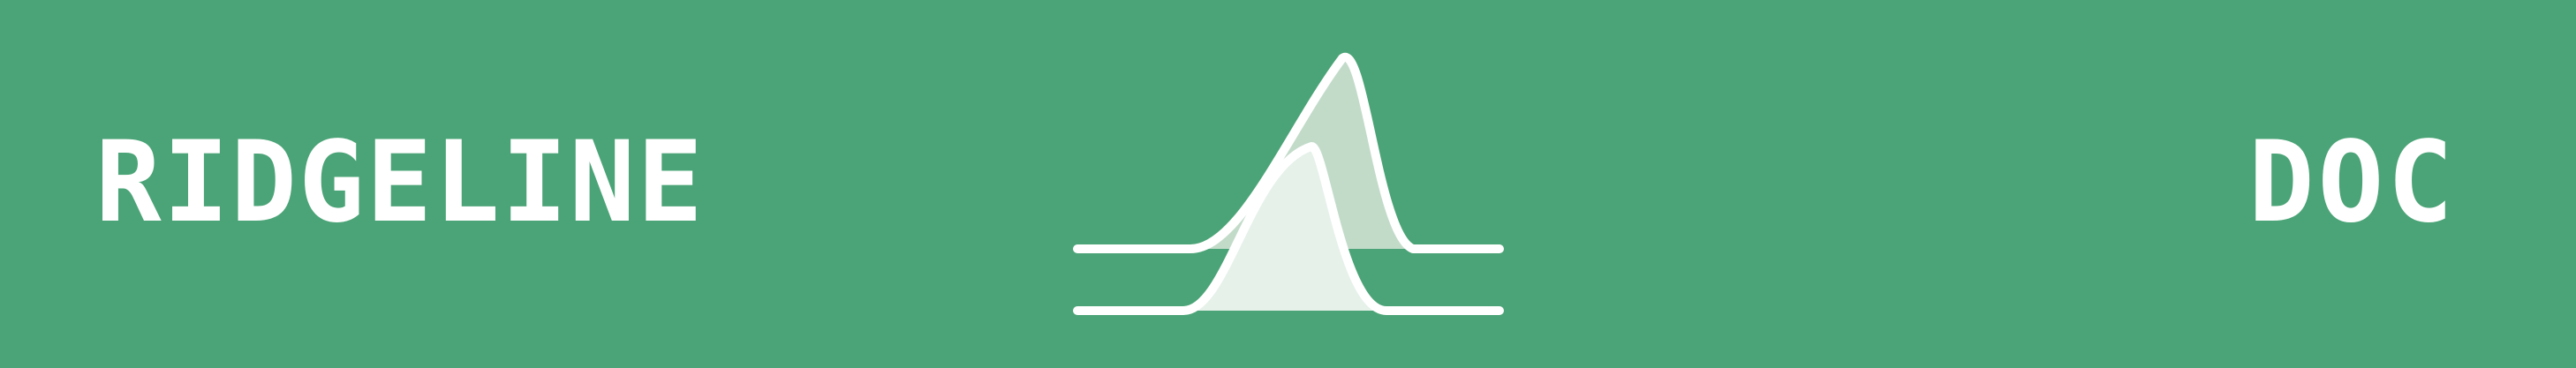 This screenshot has width=2576, height=368. I want to click on ridgeline-plot-icon, so click(1288, 183).